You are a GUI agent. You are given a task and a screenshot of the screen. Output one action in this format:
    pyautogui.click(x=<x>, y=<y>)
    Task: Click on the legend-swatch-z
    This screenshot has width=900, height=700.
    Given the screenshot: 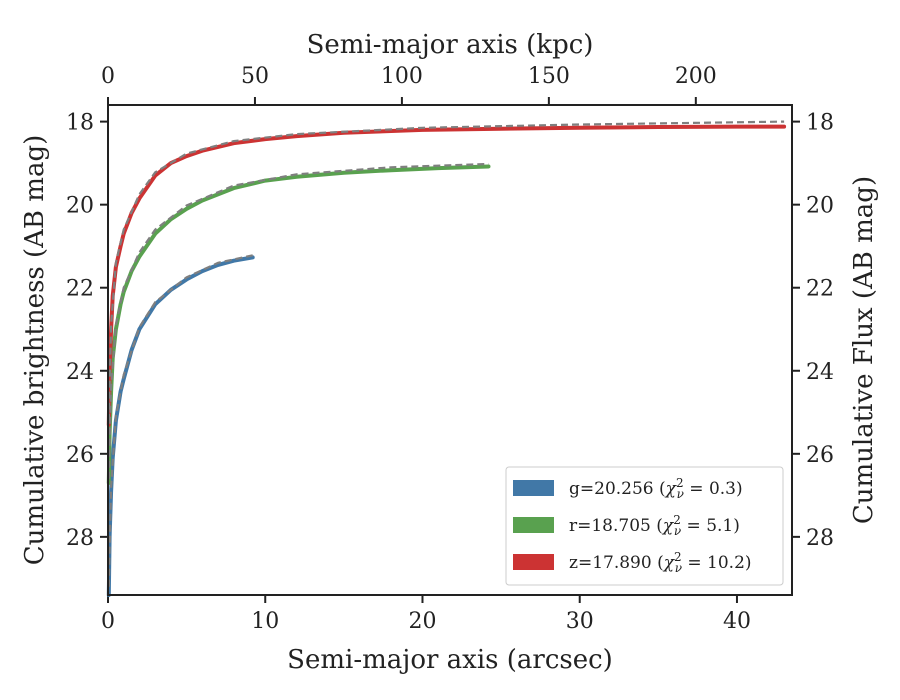 What is the action you would take?
    pyautogui.click(x=533, y=562)
    